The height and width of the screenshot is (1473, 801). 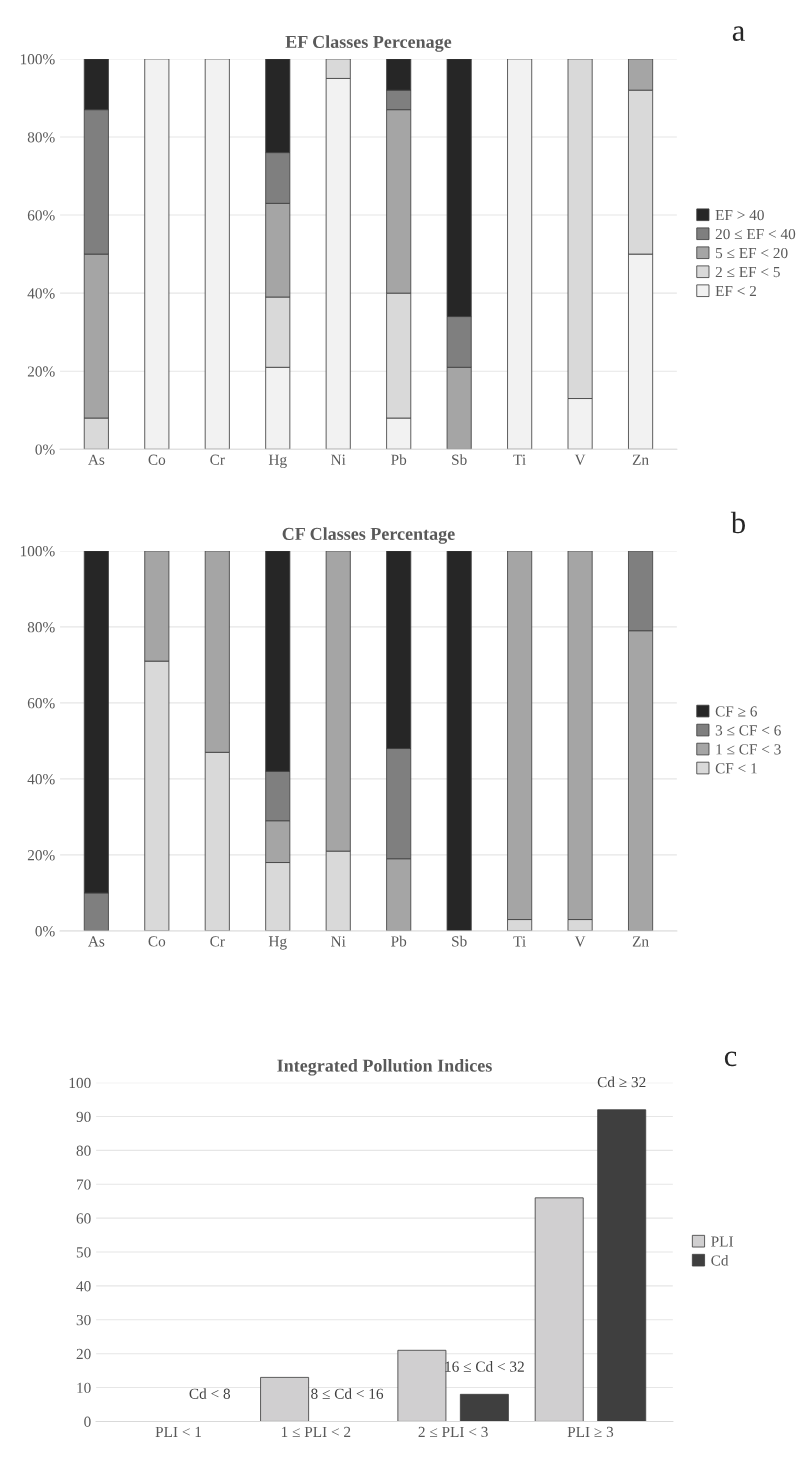 I want to click on y-tick-label: 70, so click(x=83, y=1184).